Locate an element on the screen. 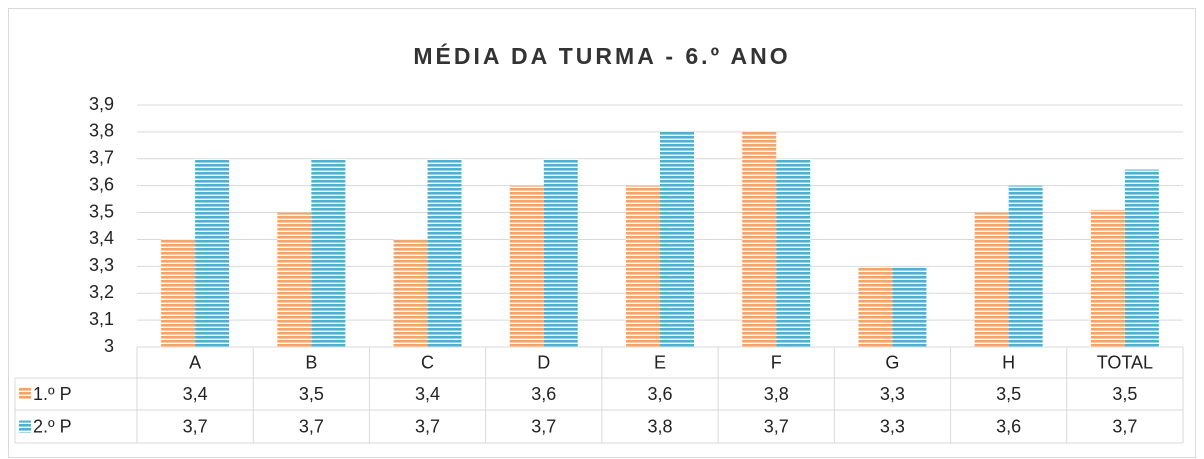 Image resolution: width=1204 pixels, height=459 pixels. legend-label: 2.º P is located at coordinates (52, 426).